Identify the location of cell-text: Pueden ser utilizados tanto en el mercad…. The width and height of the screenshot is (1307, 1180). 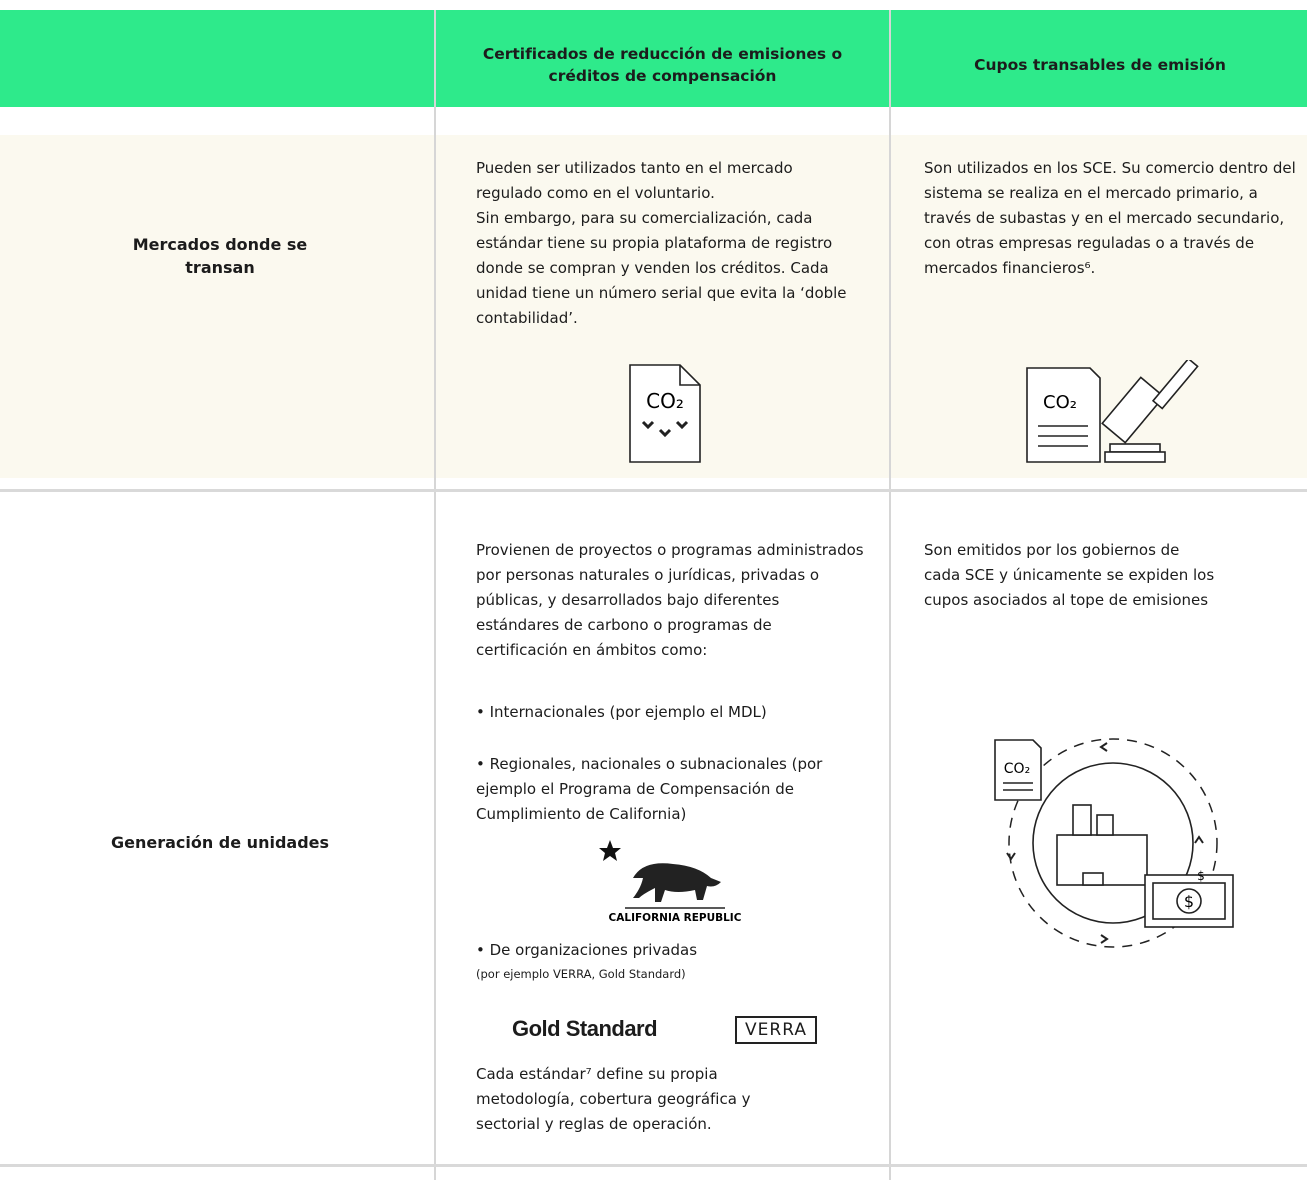
(668, 243).